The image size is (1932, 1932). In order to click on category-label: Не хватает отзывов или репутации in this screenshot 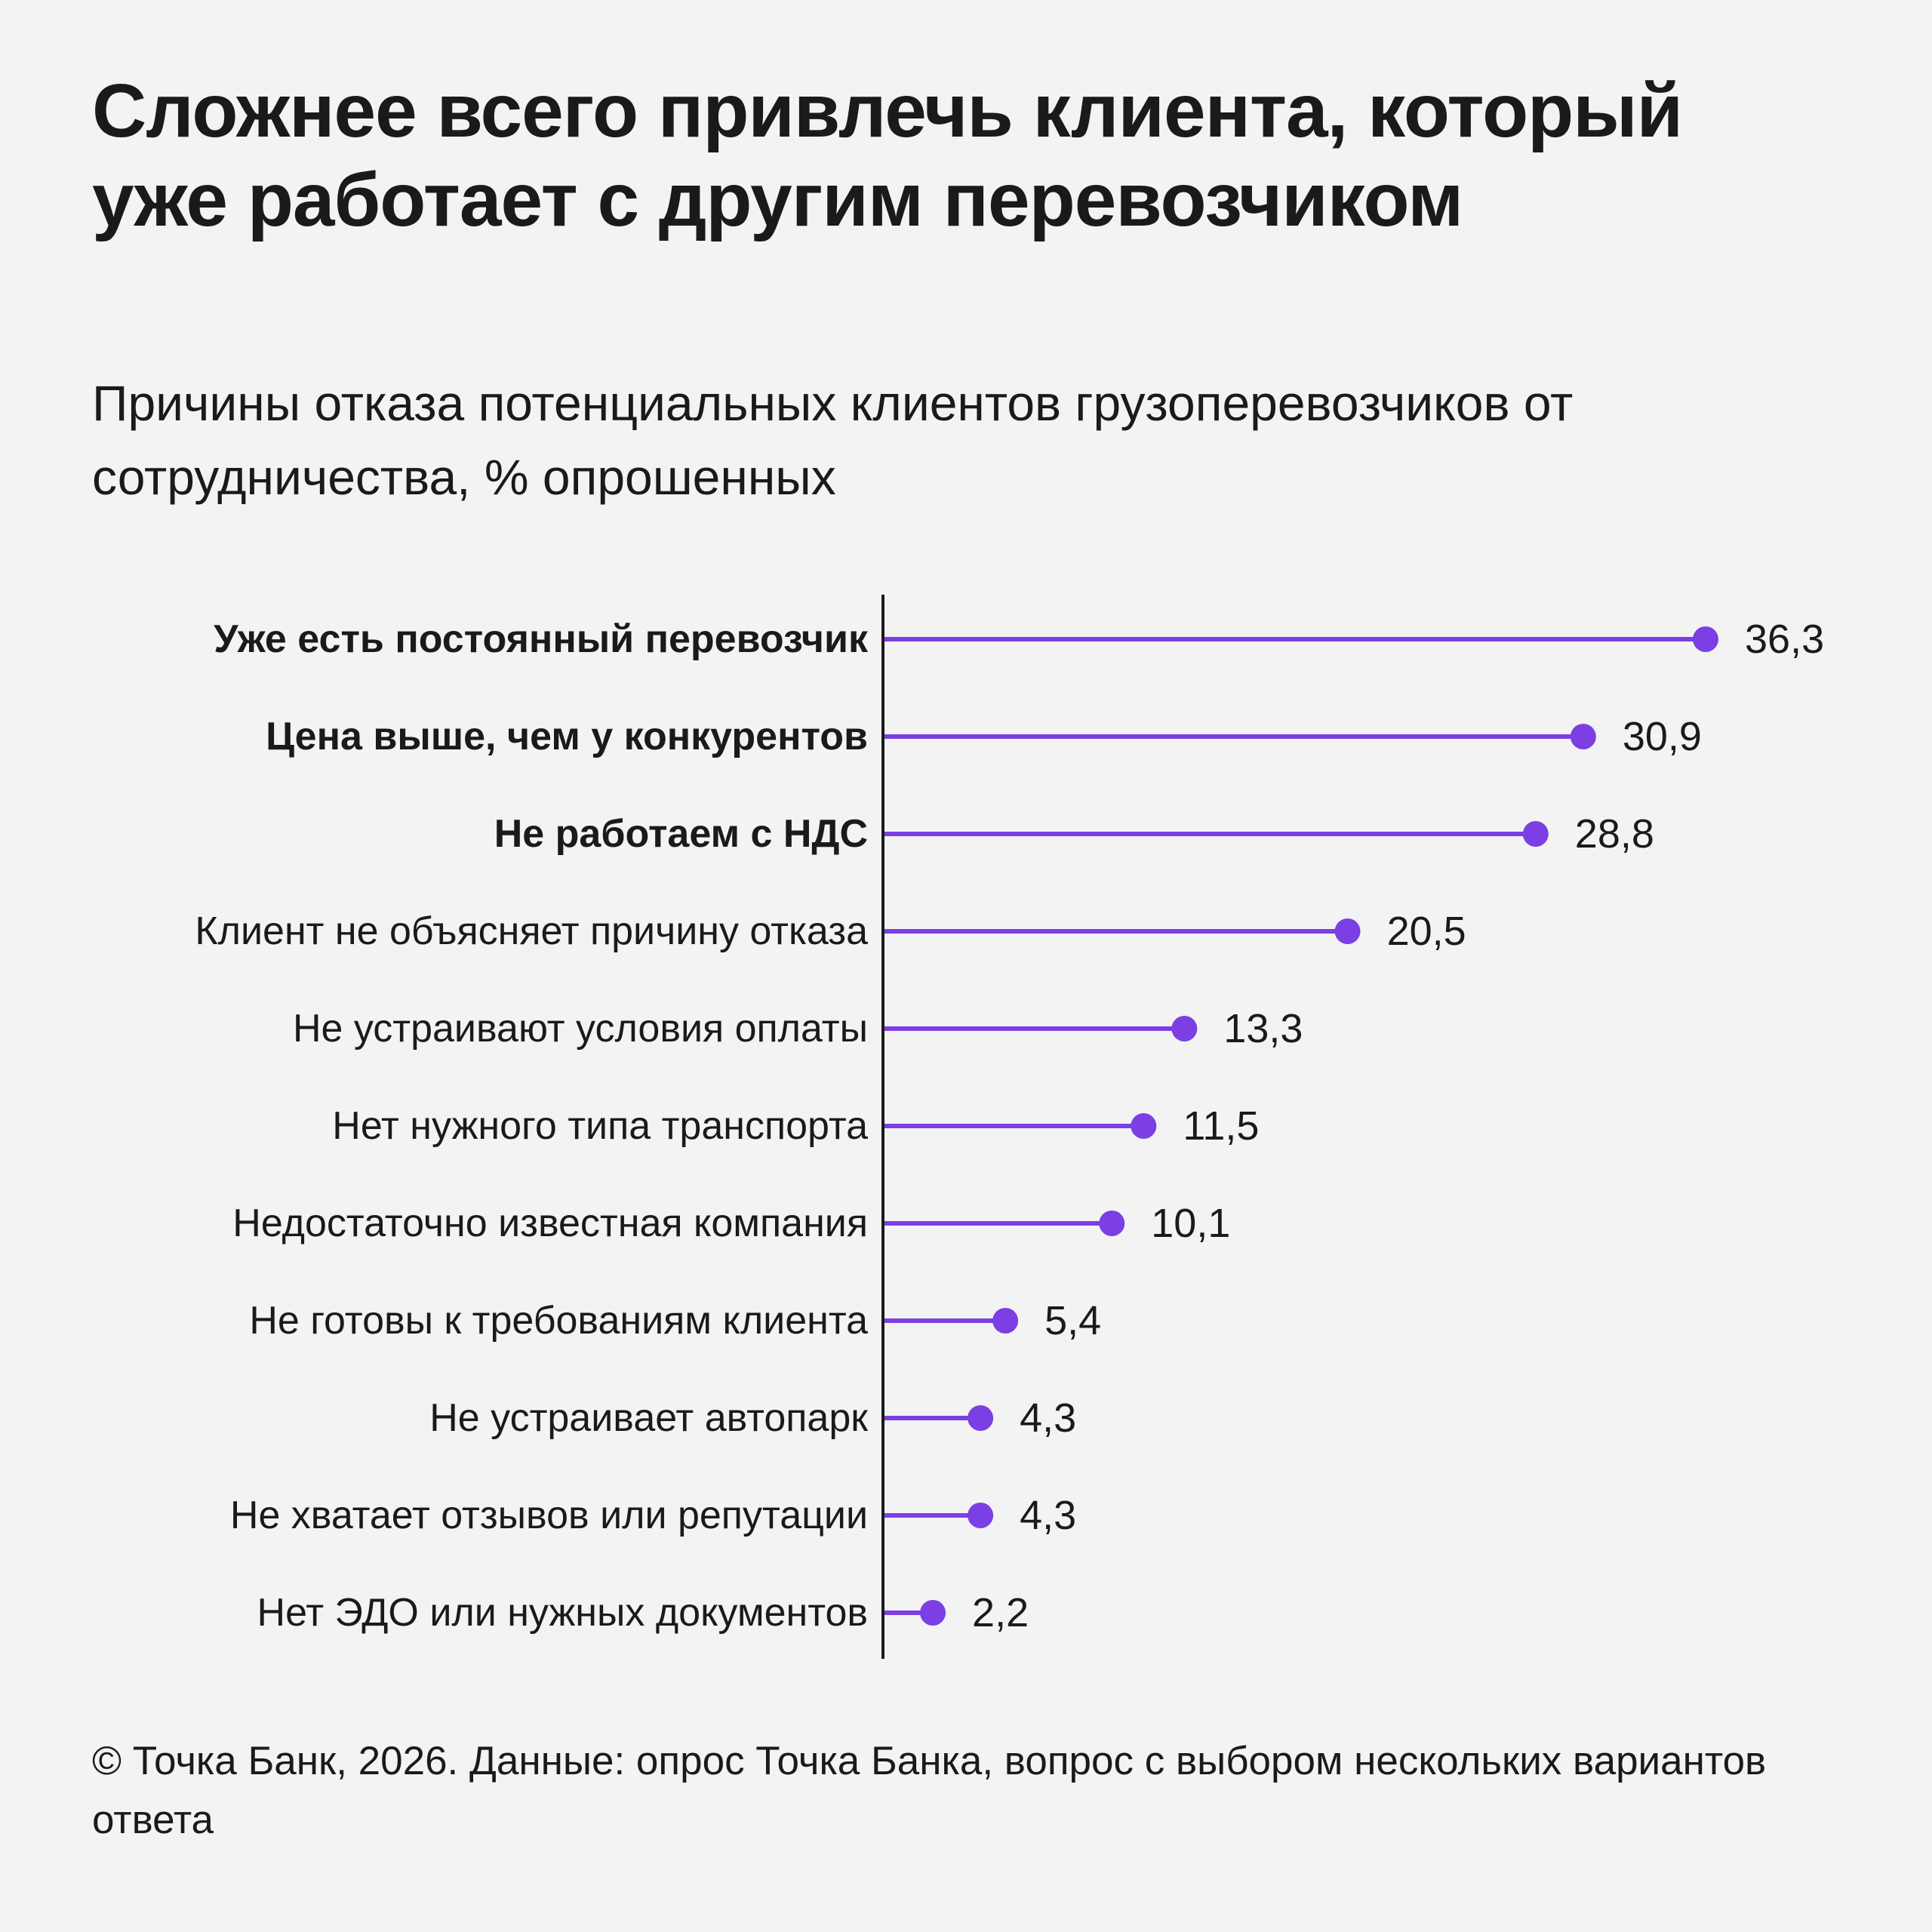, I will do `click(549, 1515)`.